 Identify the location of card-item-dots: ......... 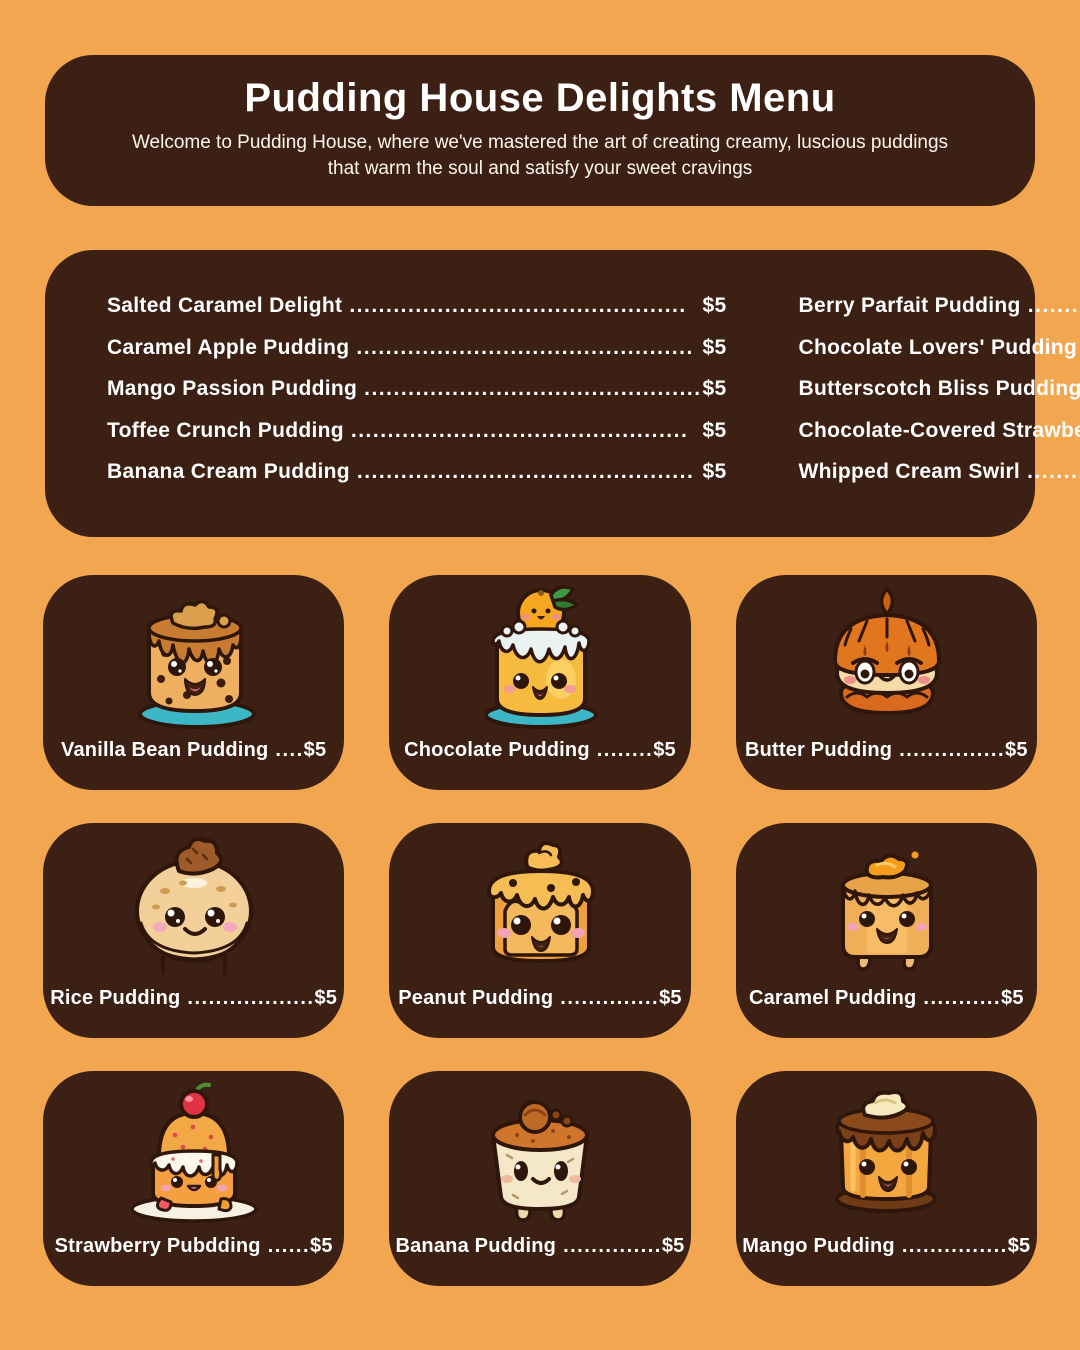
(625, 750).